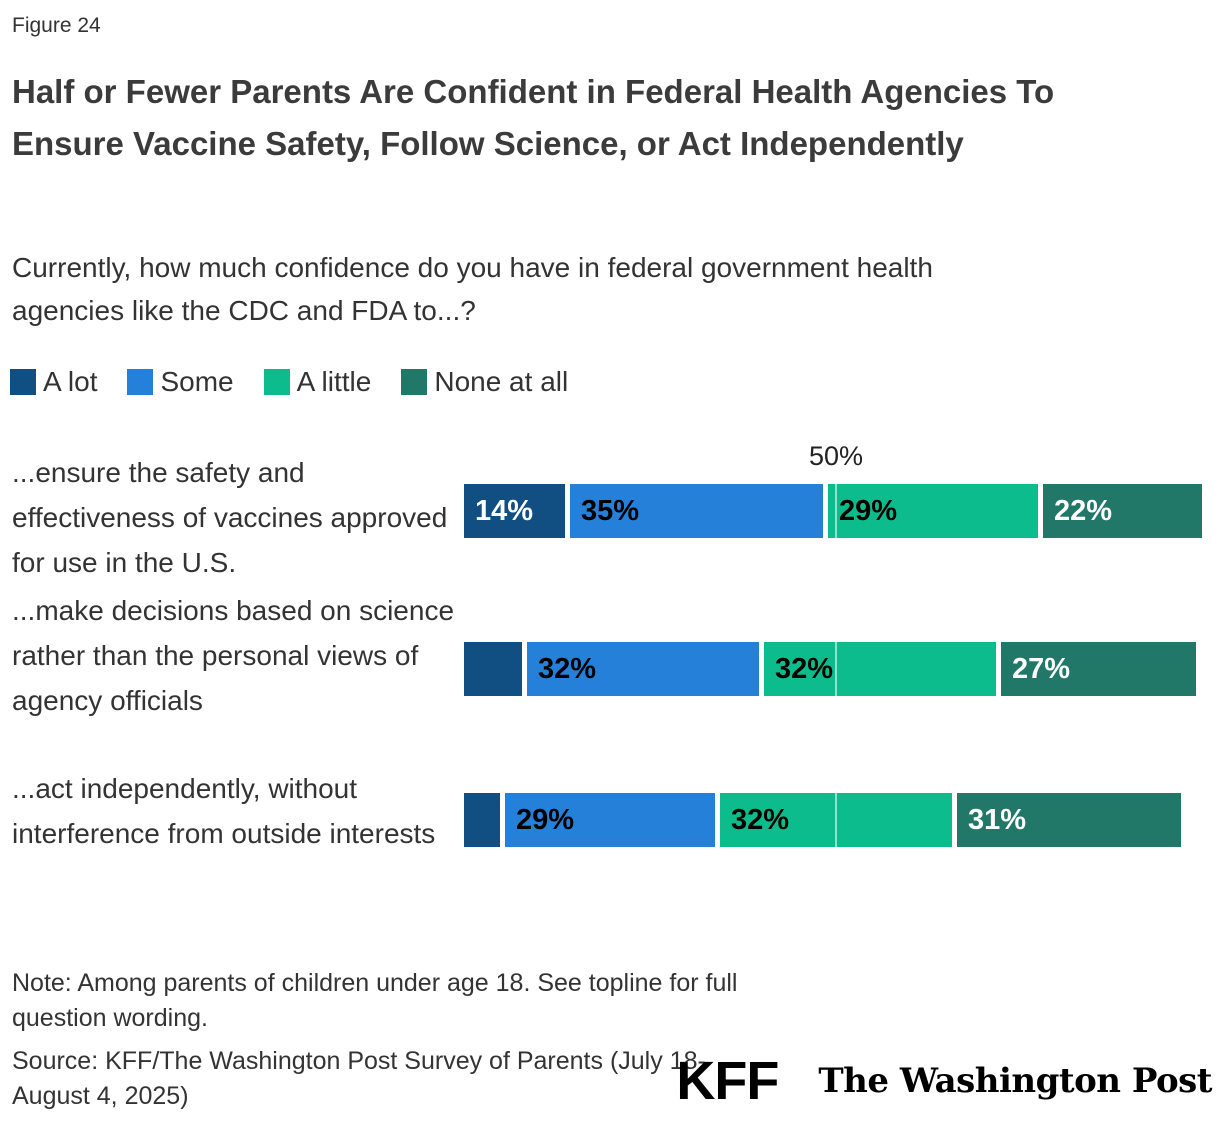  What do you see at coordinates (1069, 820) in the screenshot?
I see `bar-segment: 31%` at bounding box center [1069, 820].